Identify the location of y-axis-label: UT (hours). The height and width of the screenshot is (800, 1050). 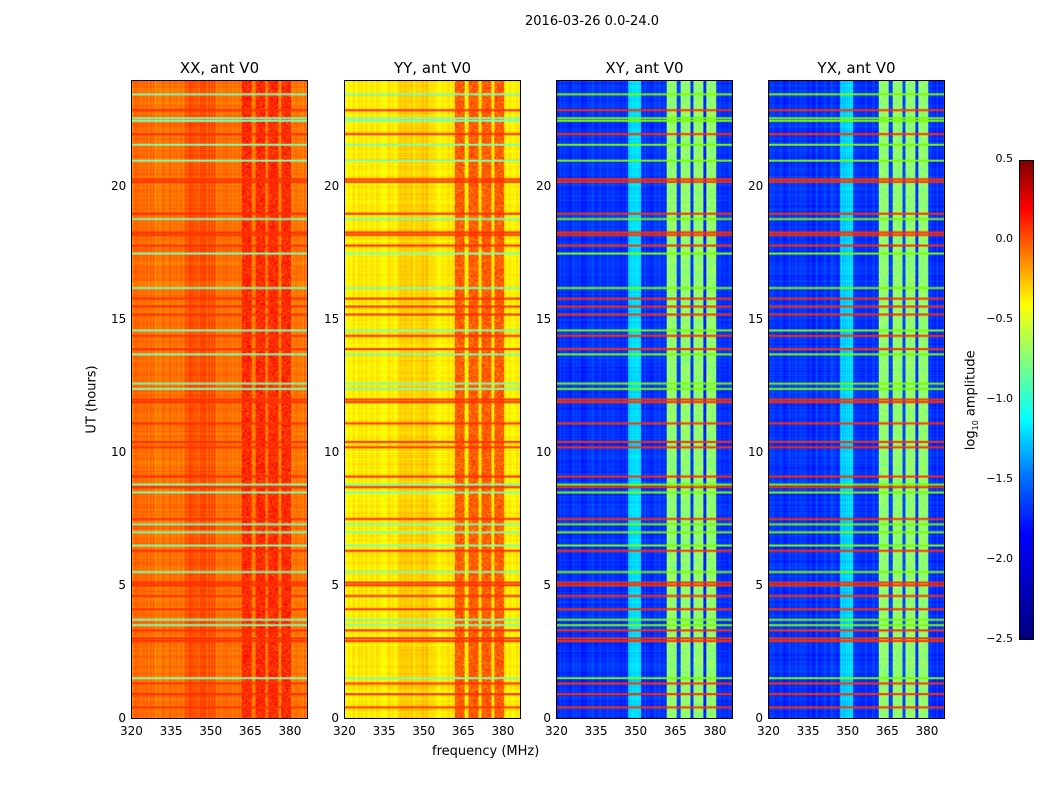
(92, 399).